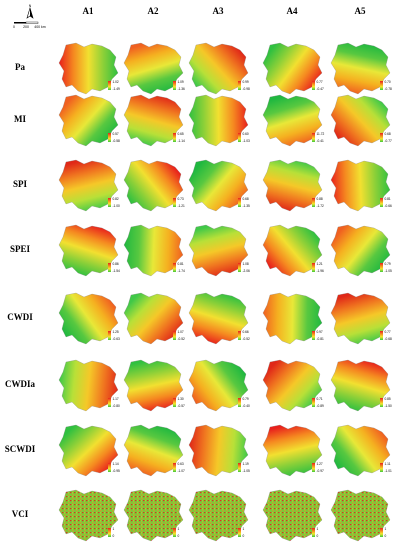  Describe the element at coordinates (361, 120) in the screenshot. I see `map-panel: 0.68 -0.77` at that location.